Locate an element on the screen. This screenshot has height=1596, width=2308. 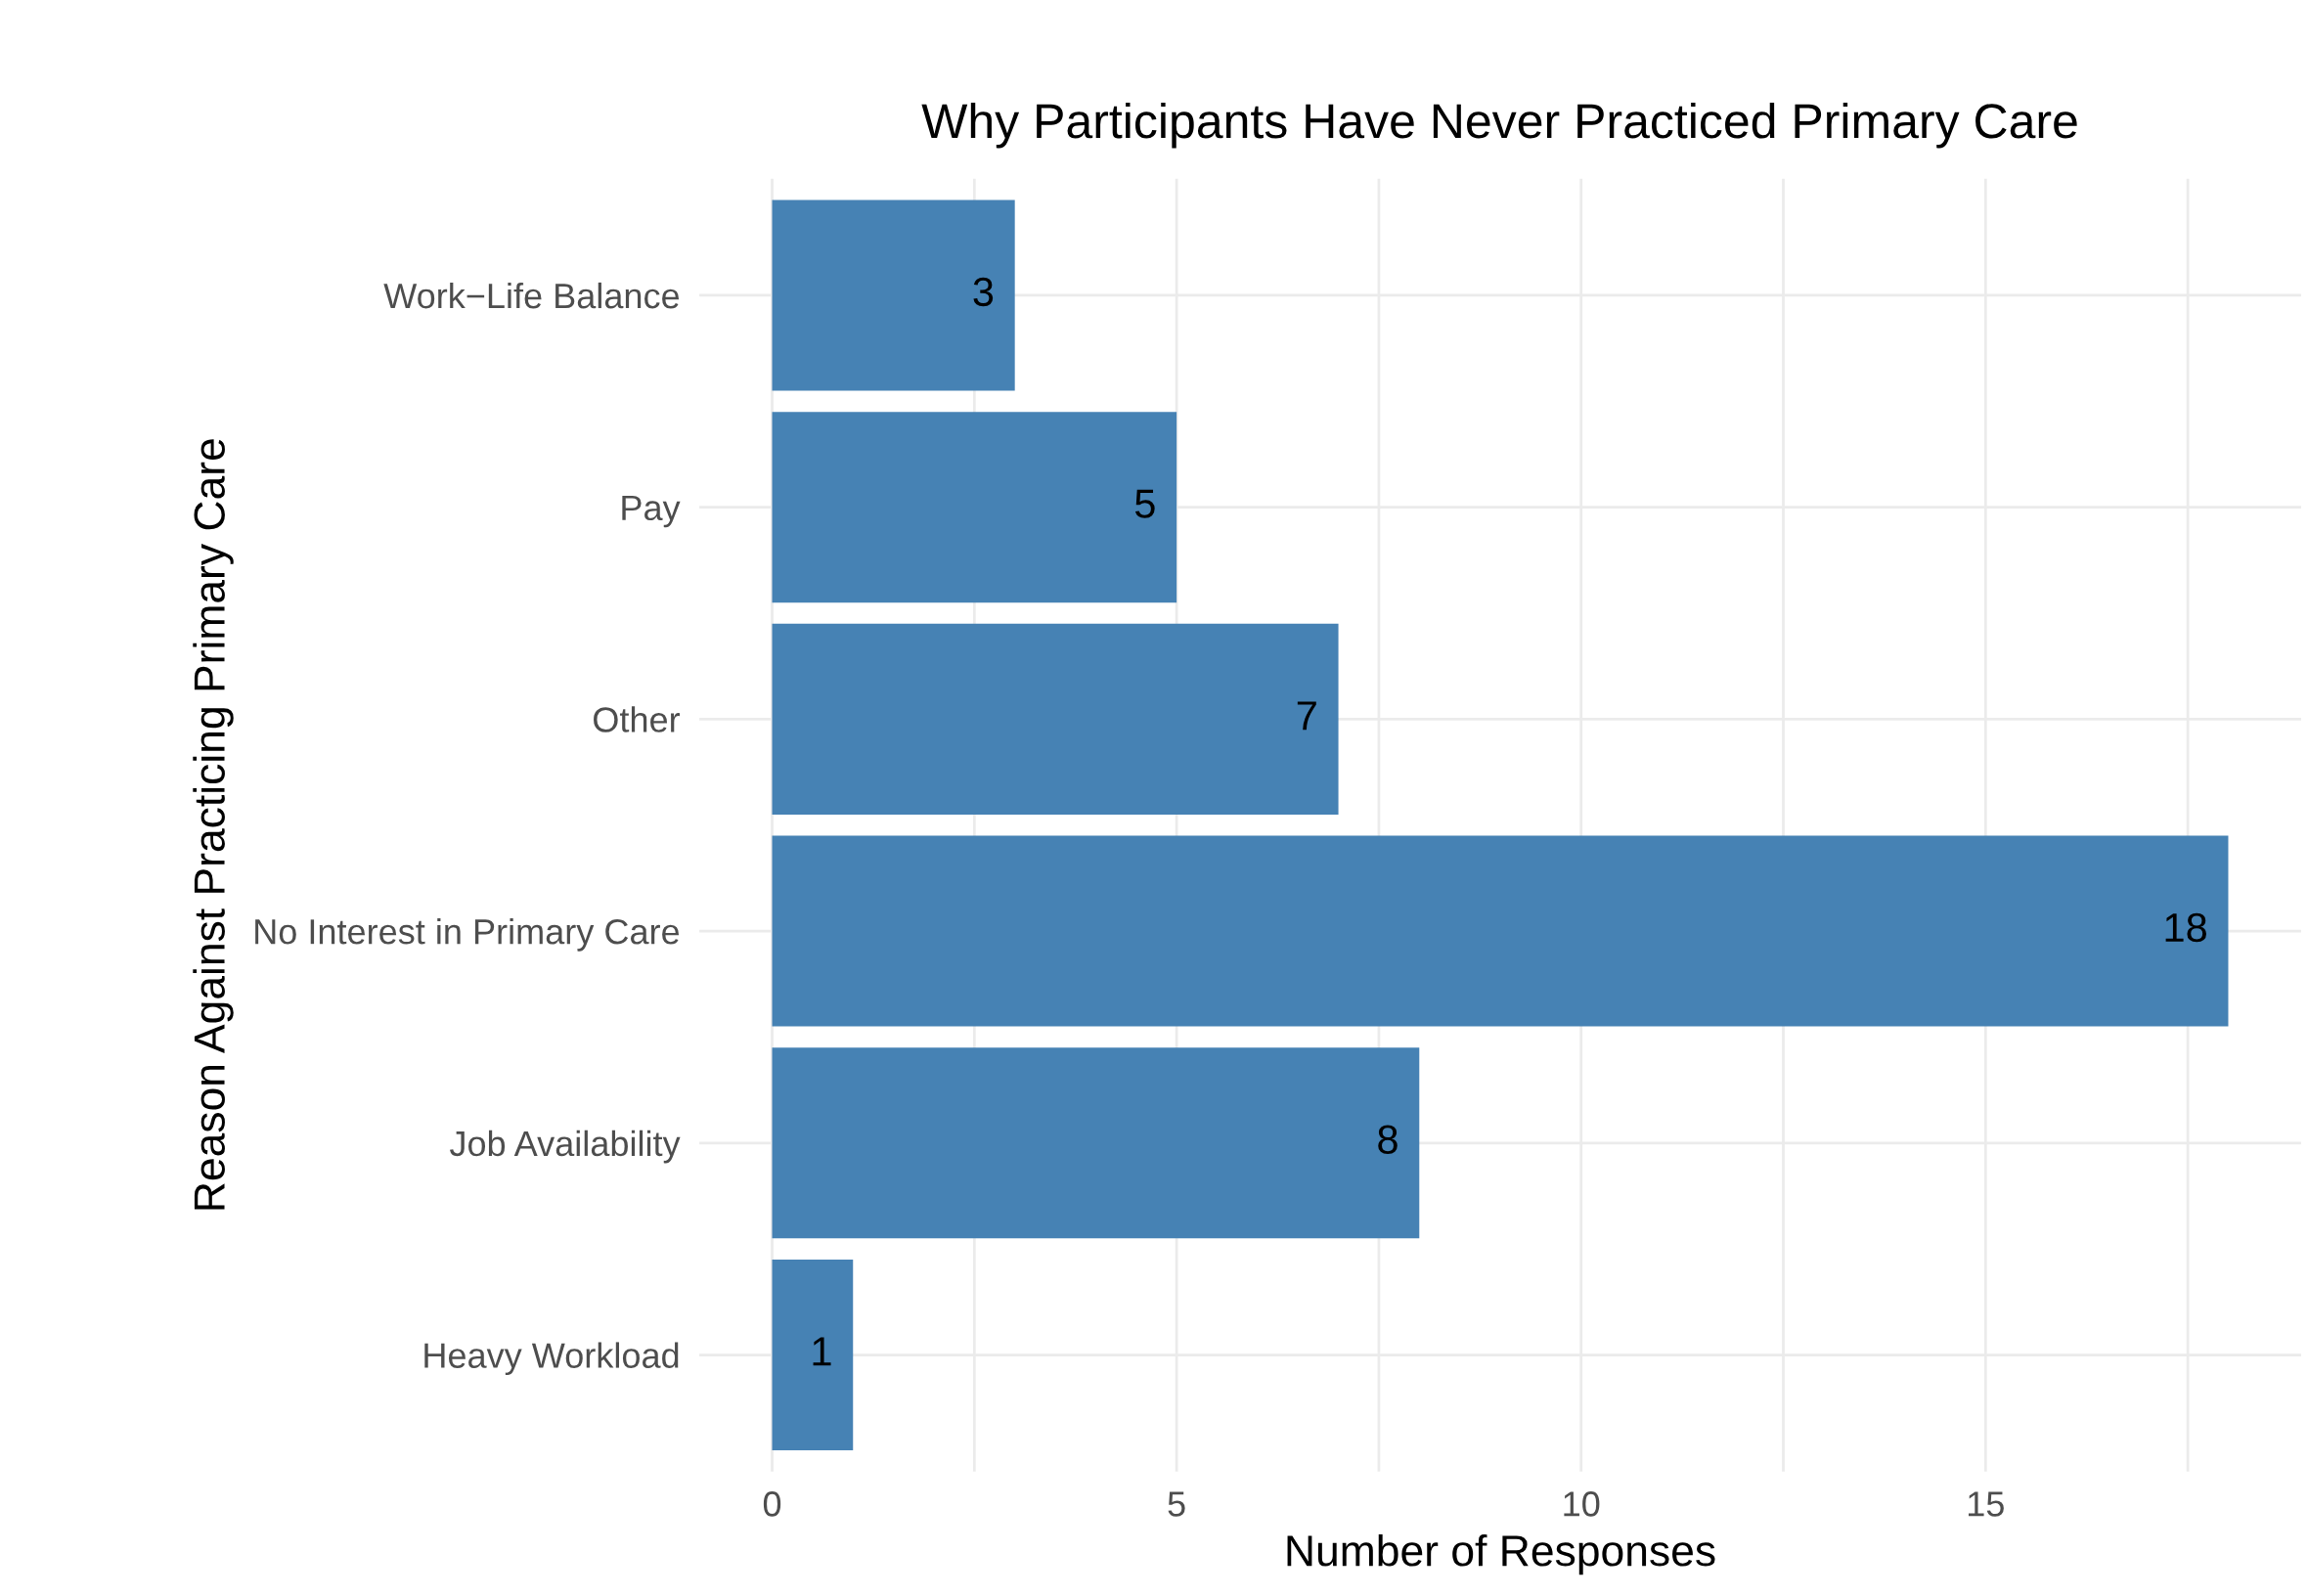
data-label: 18 is located at coordinates (2185, 927).